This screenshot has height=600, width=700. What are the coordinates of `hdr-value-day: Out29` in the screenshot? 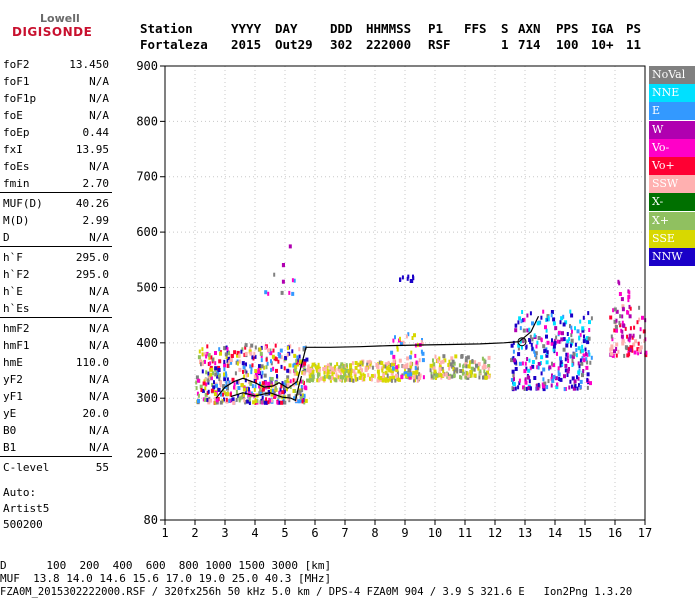 It's located at (294, 44).